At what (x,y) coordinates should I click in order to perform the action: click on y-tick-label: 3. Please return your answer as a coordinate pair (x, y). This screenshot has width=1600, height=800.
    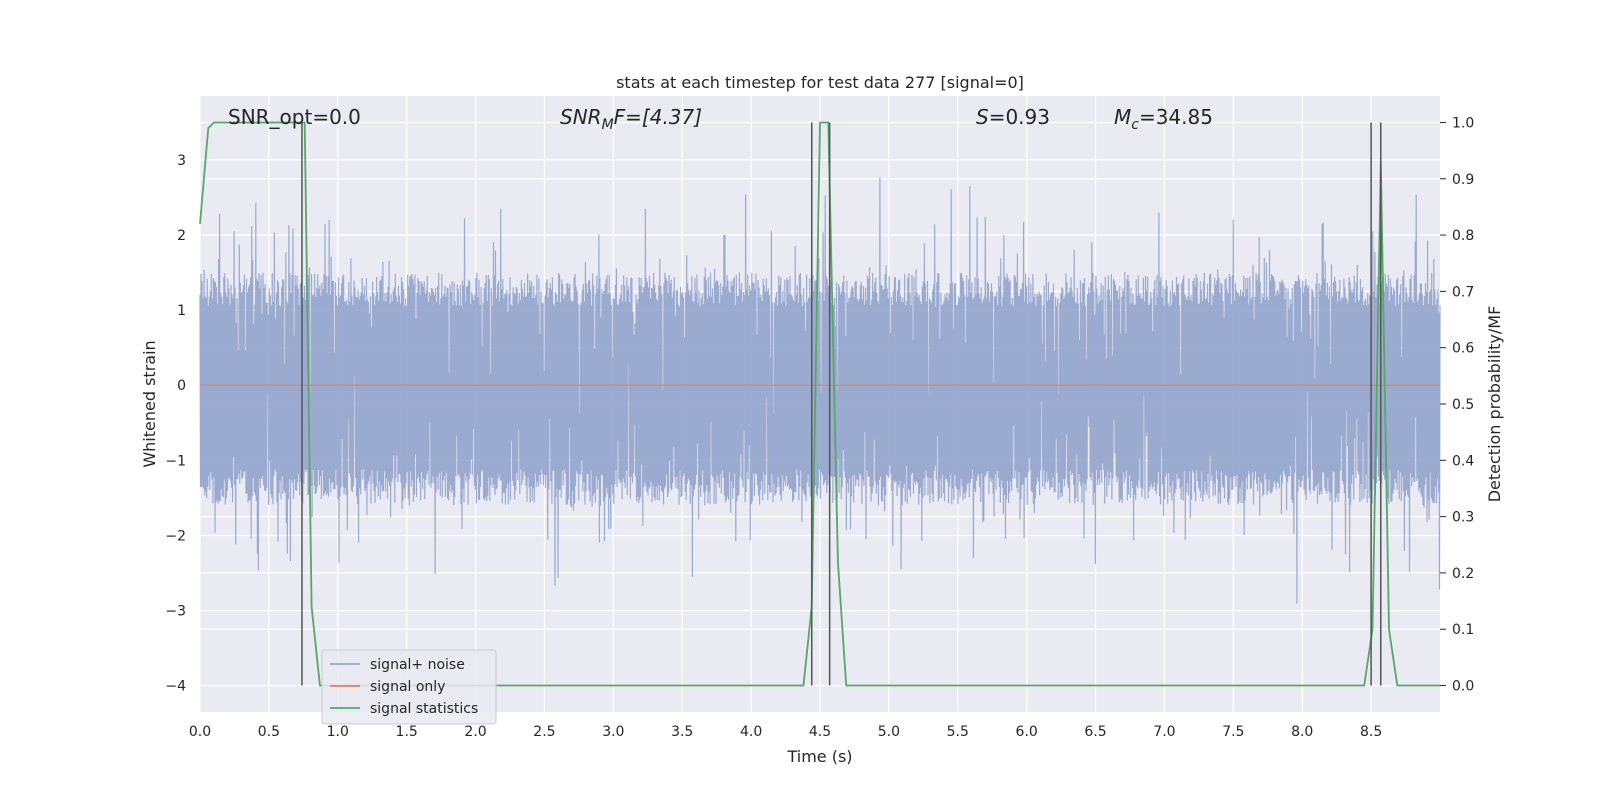
    Looking at the image, I should click on (181, 161).